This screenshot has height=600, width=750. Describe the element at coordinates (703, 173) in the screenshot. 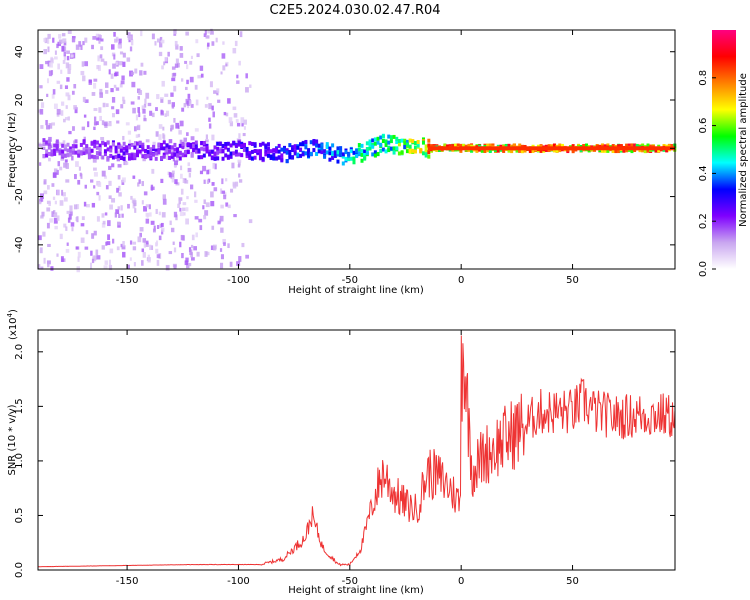

I see `colorbar-tick-label: 0.4` at that location.